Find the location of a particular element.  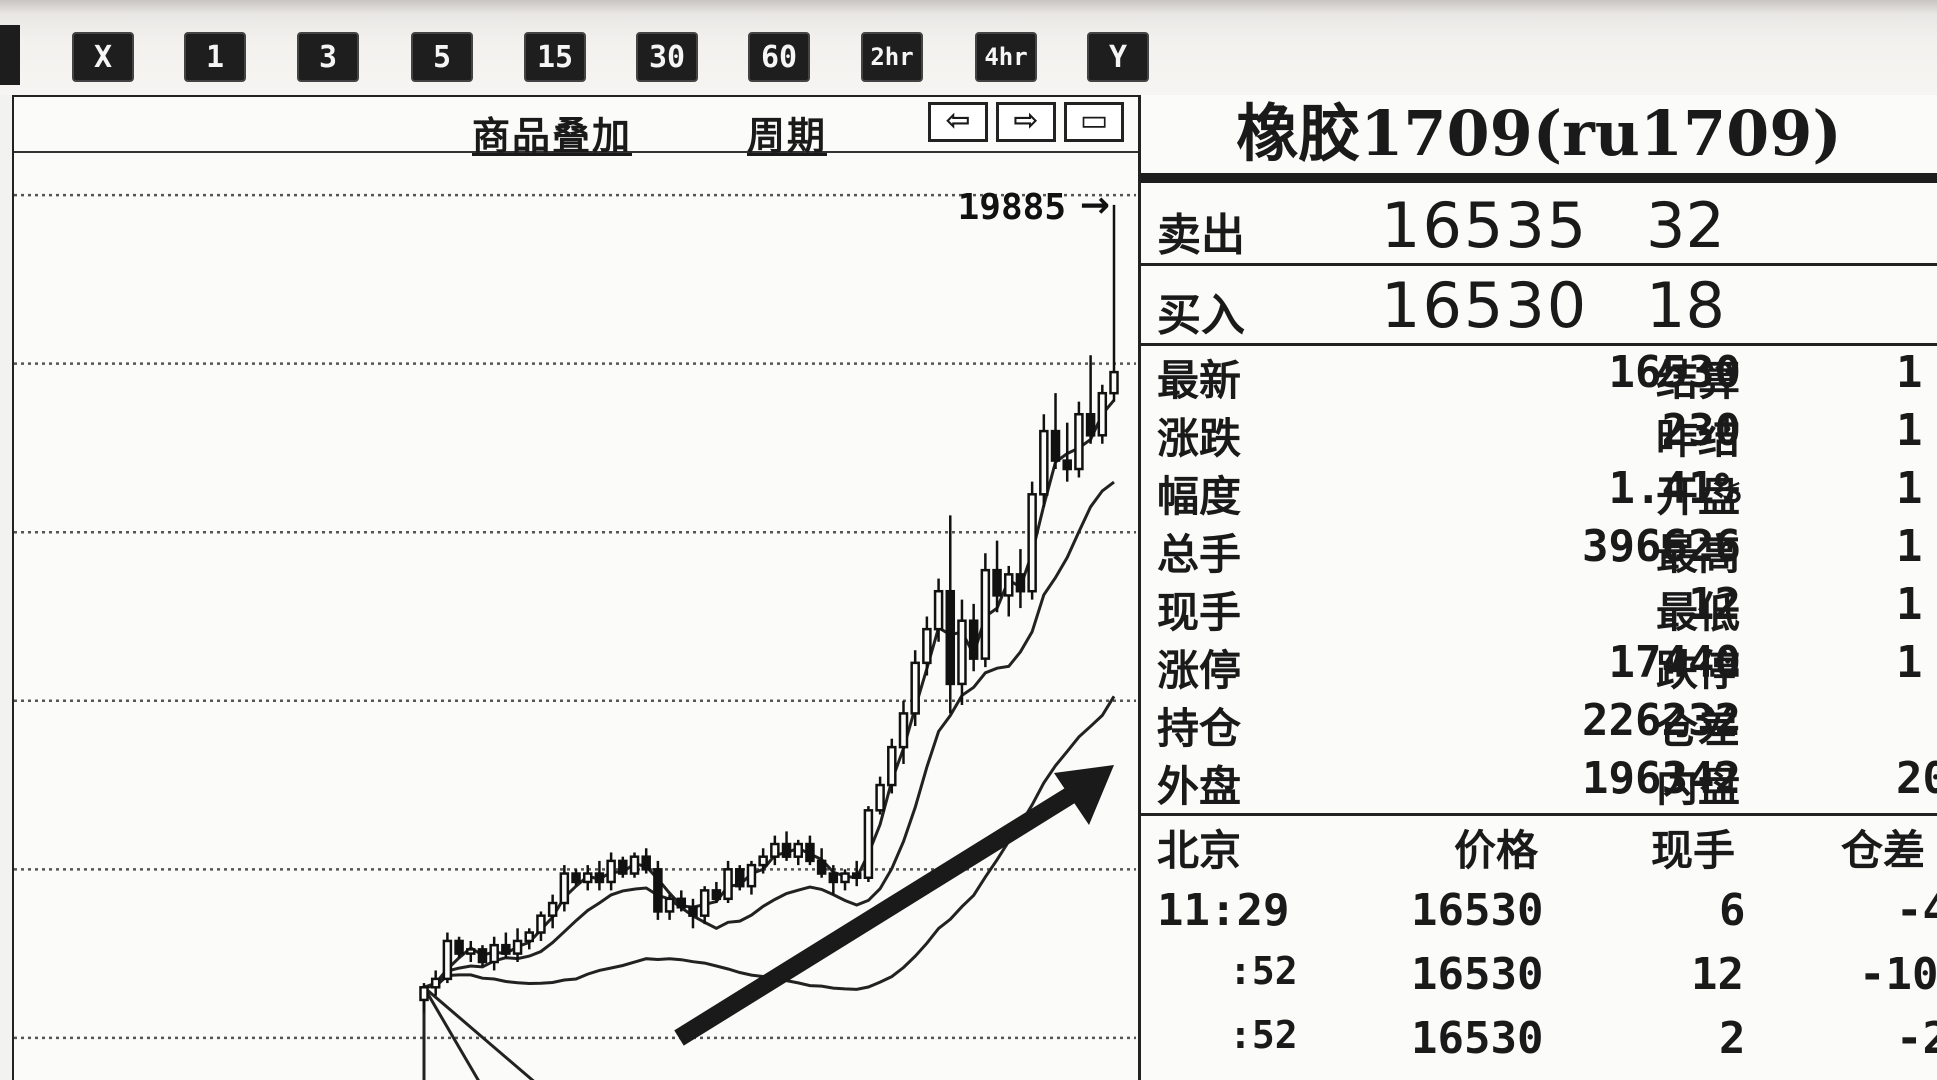

stat-label: 现手 is located at coordinates (1199, 612).